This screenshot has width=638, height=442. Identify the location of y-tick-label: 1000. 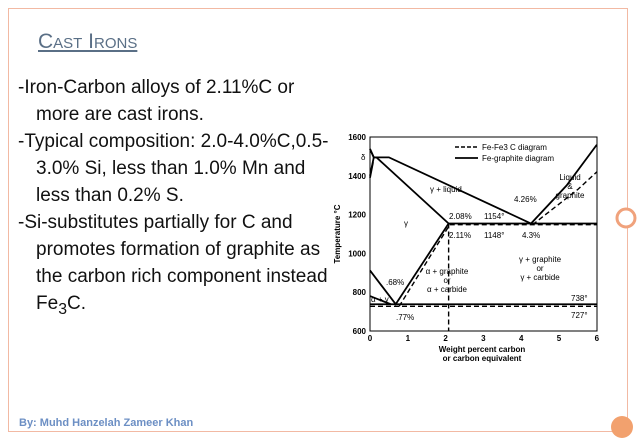
(357, 253).